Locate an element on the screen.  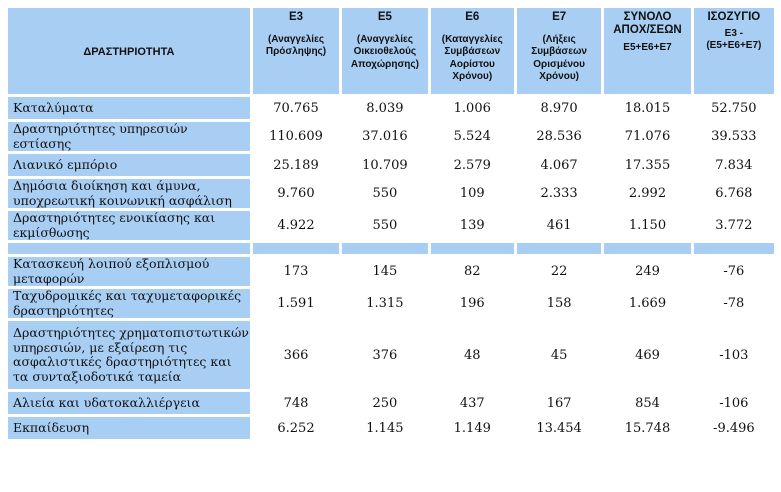
header-e7-desc: (Λήξεις Συμβάσεων Ορισμένου Χρόνου) is located at coordinates (559, 58).